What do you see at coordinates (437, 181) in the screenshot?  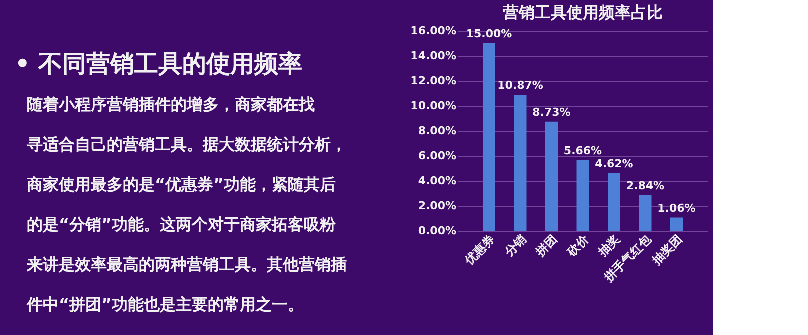 I see `y-tick-label: 4.00%` at bounding box center [437, 181].